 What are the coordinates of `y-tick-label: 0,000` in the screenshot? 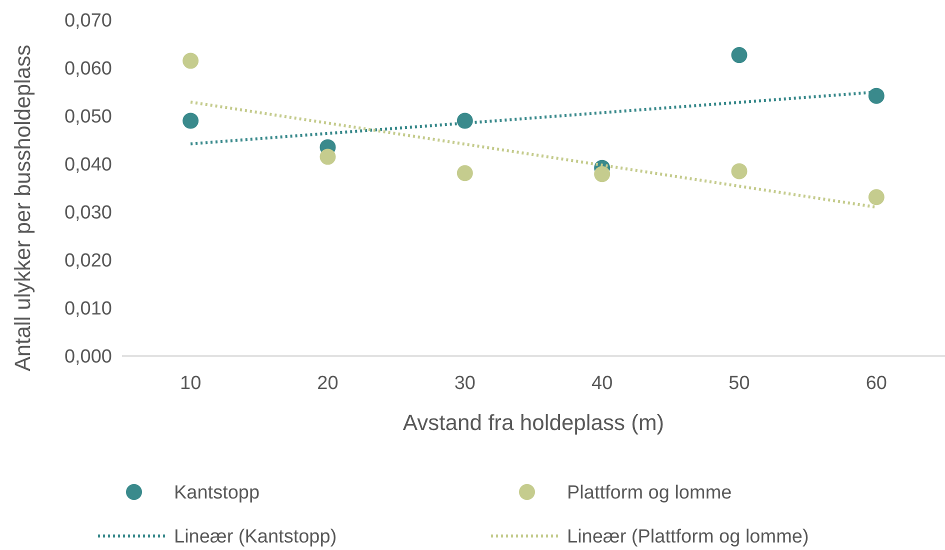 It's located at (88, 357).